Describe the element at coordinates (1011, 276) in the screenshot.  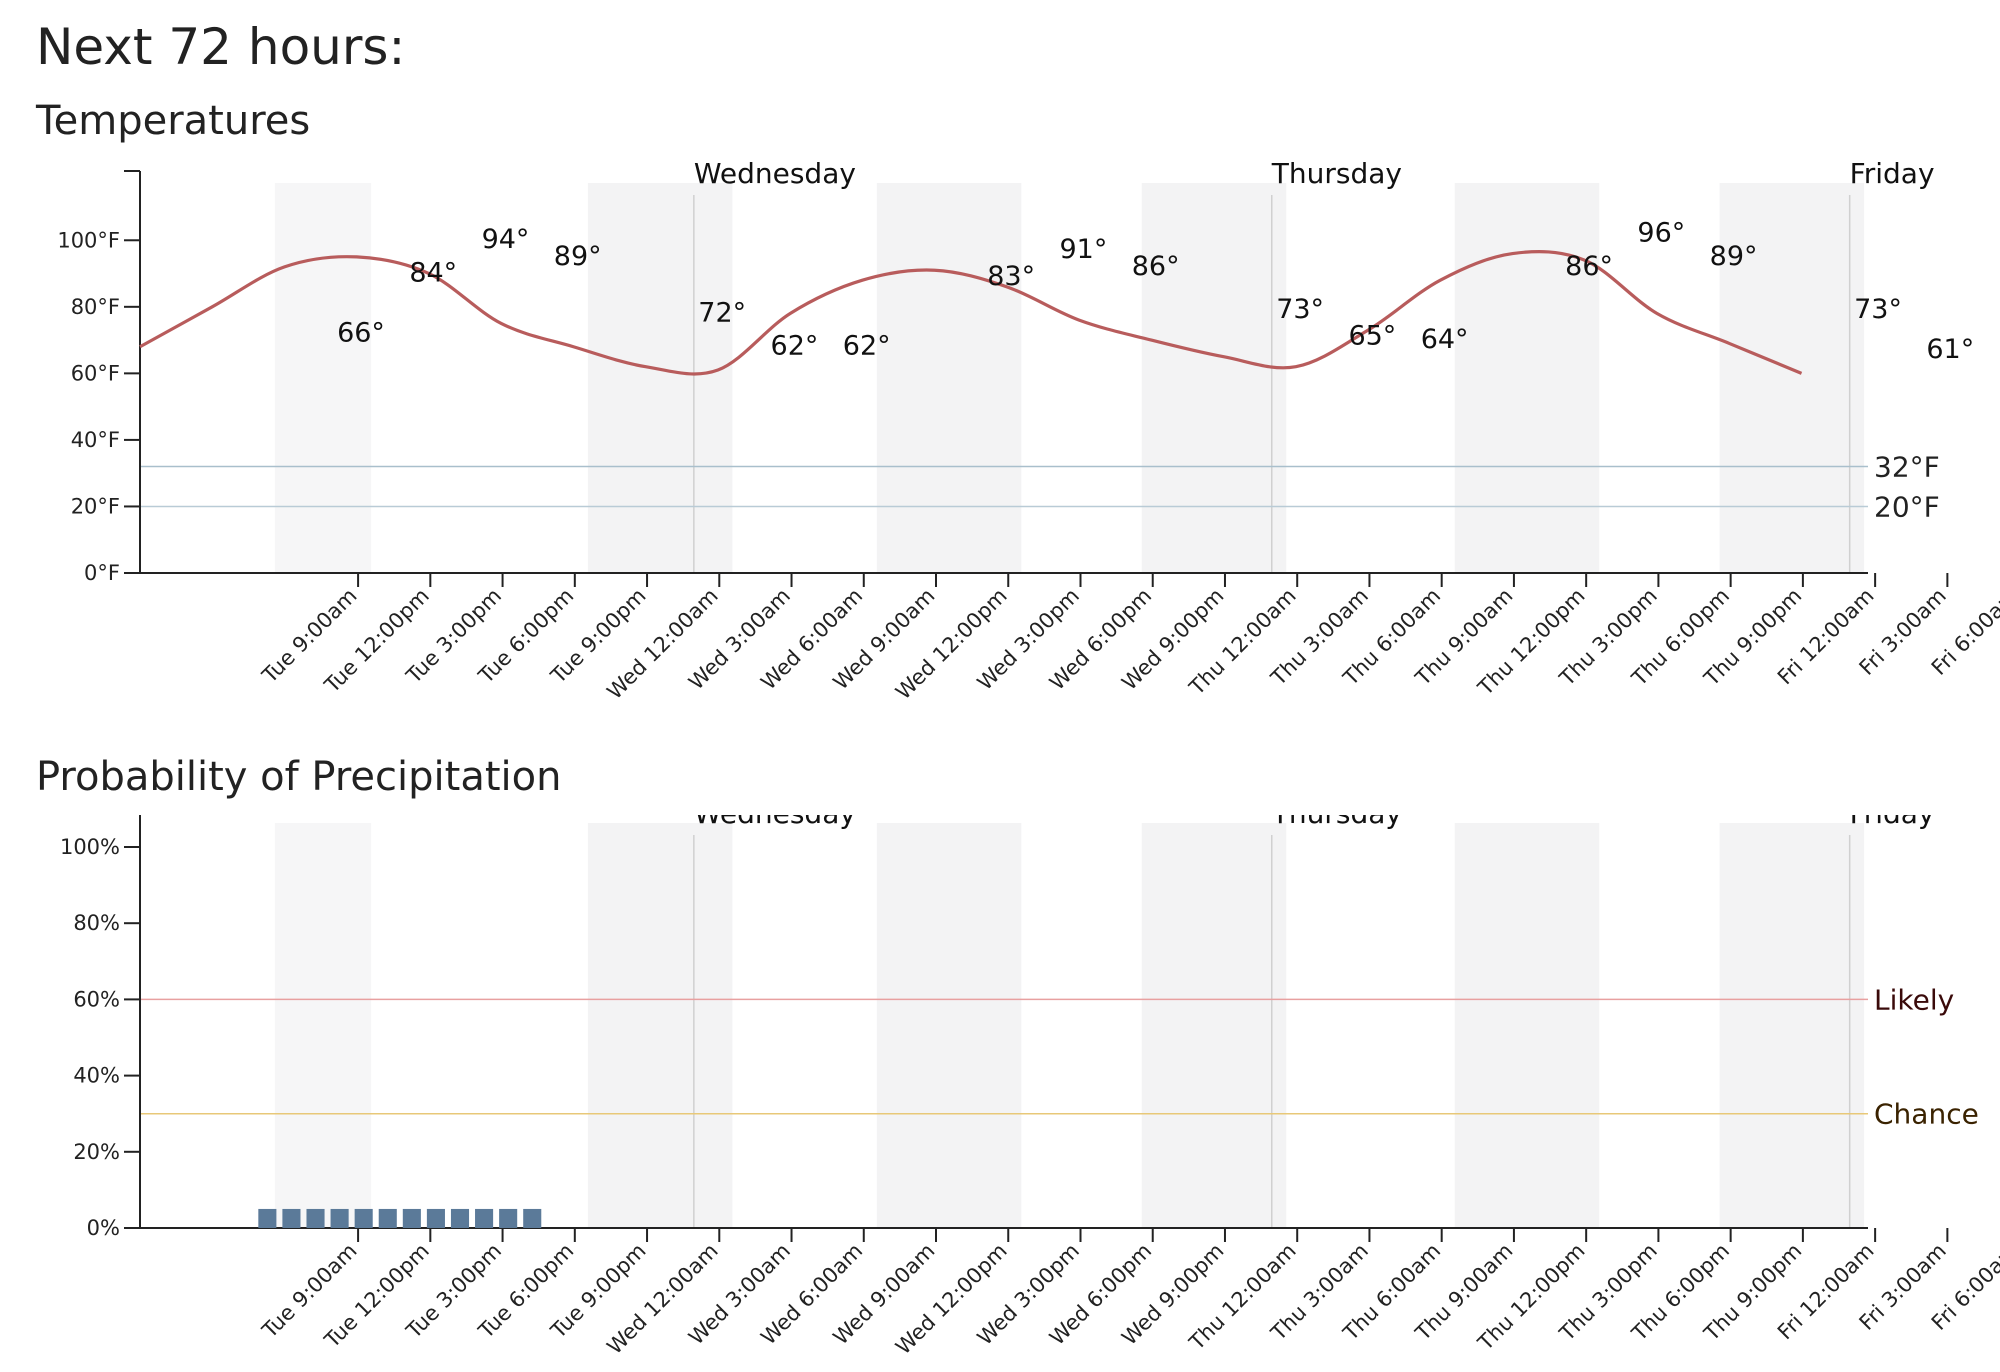
I see `temperature-label: 83°` at that location.